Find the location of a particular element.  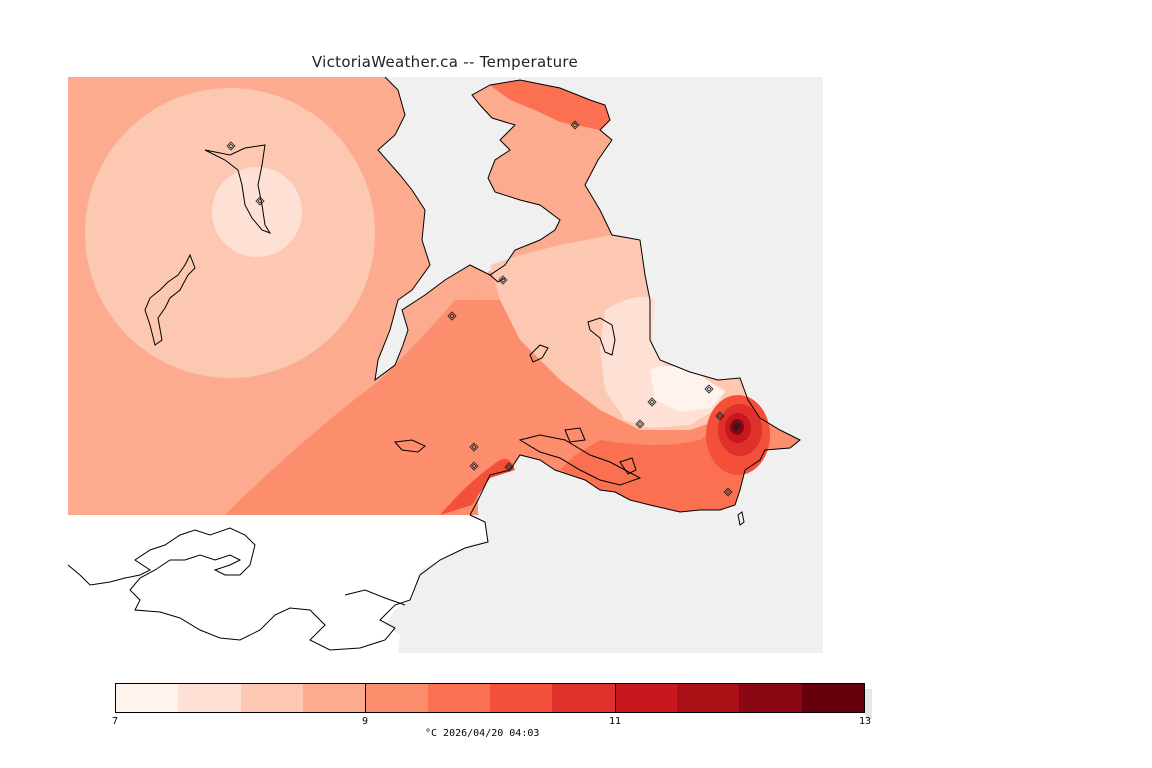

colorbar-shadow is located at coordinates (868, 704).